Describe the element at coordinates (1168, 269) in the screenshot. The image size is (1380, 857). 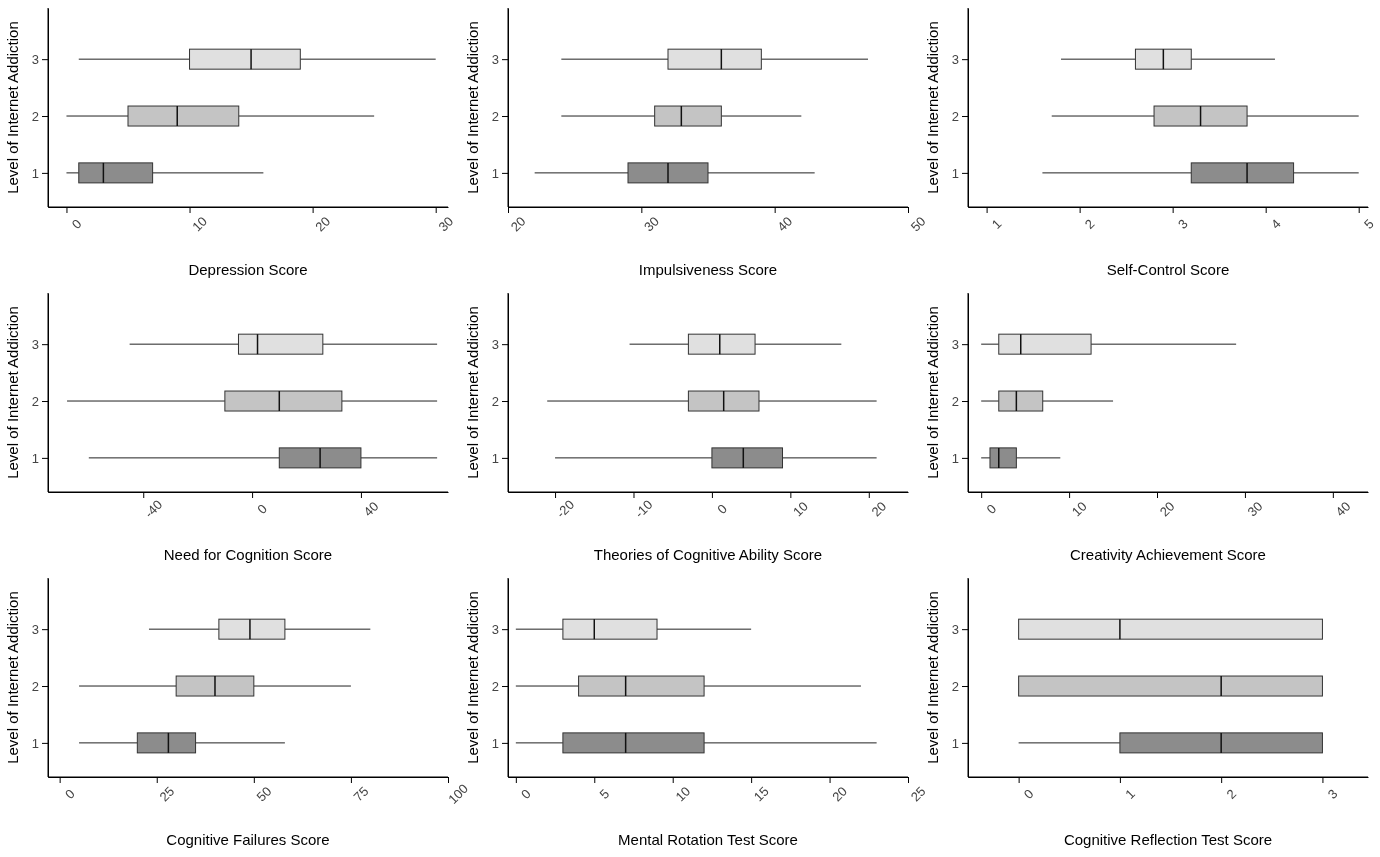
I see `x-axis-title: Self-Control Score` at that location.